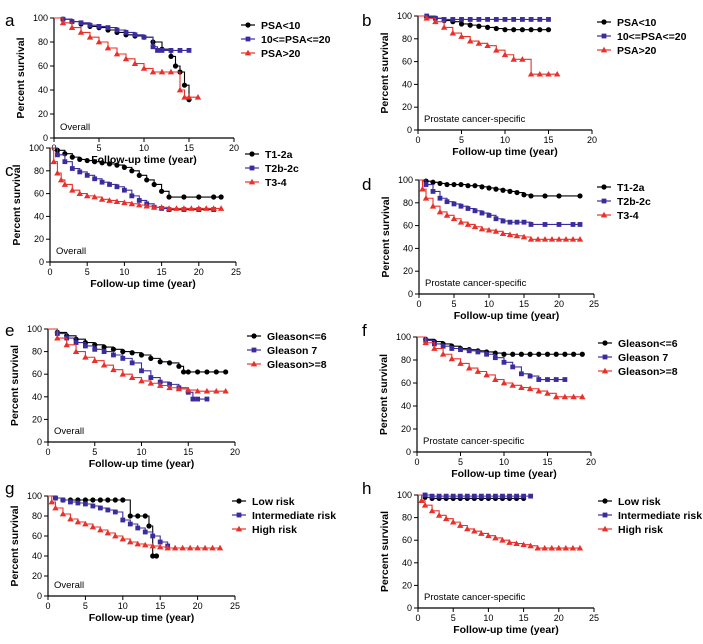 The width and height of the screenshot is (703, 644). What do you see at coordinates (366, 488) in the screenshot?
I see `panel-letter: h` at bounding box center [366, 488].